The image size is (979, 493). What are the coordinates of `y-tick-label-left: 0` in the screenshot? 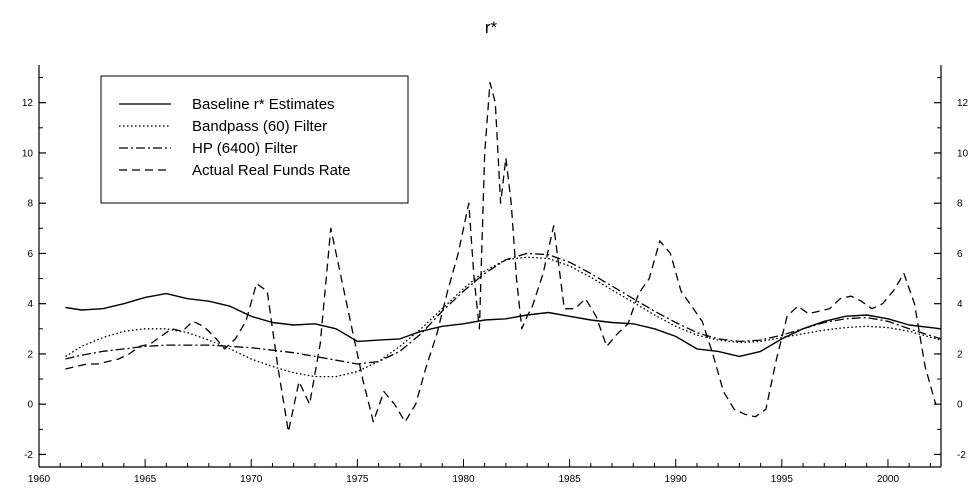 It's located at (30, 405).